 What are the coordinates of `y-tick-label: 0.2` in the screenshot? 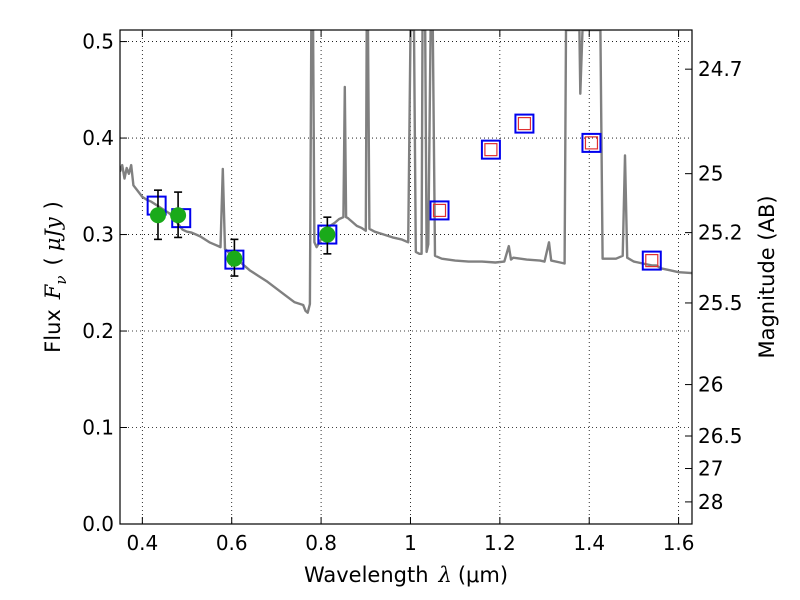 It's located at (98, 331).